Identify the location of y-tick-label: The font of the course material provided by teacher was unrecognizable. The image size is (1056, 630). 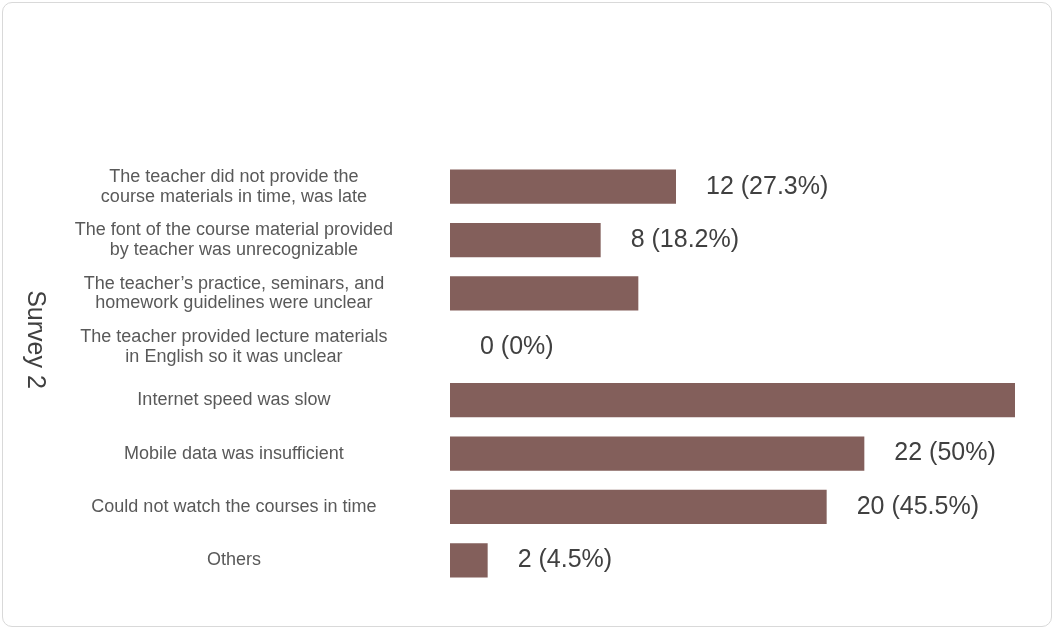
(234, 239).